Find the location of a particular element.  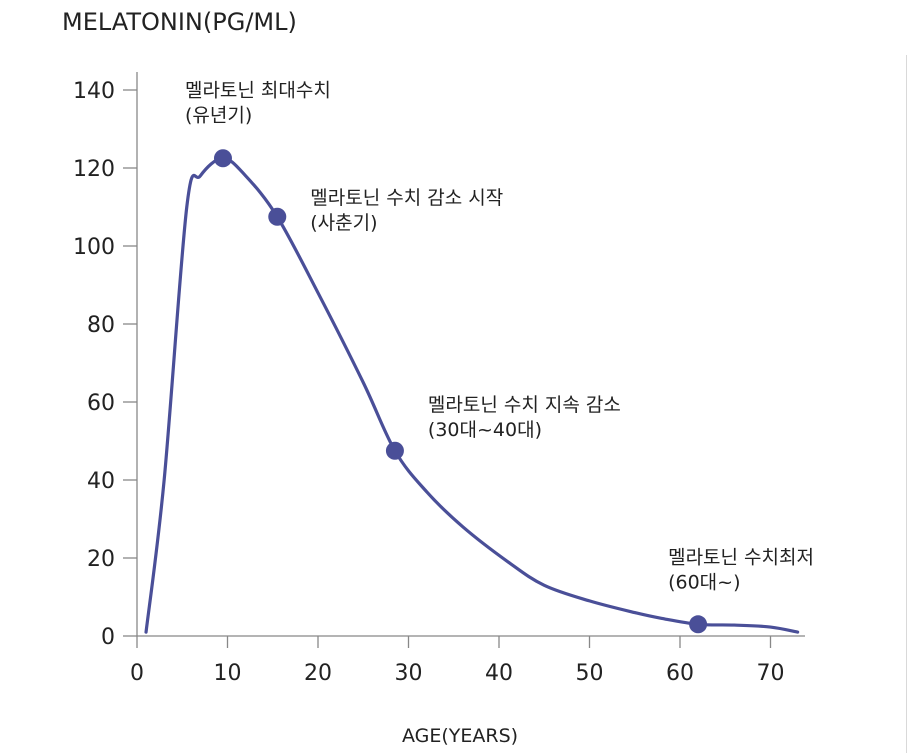

y-tick-label: 100 is located at coordinates (94, 247).